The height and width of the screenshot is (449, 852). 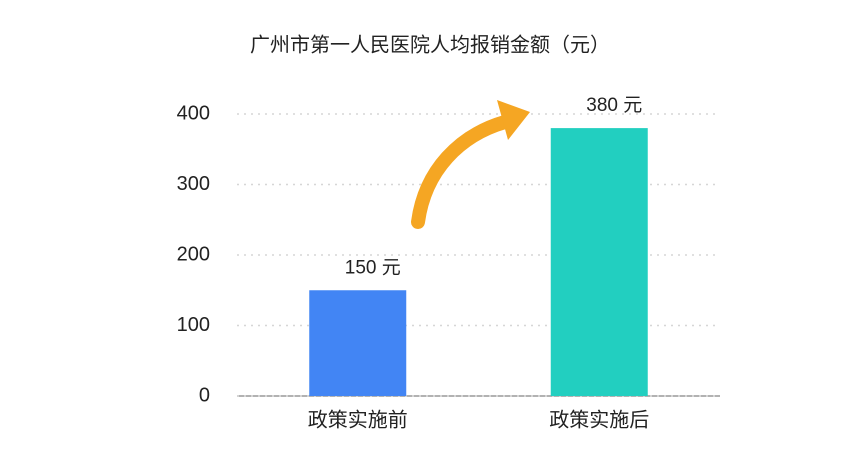 I want to click on y-tick-label: 300, so click(x=193, y=184).